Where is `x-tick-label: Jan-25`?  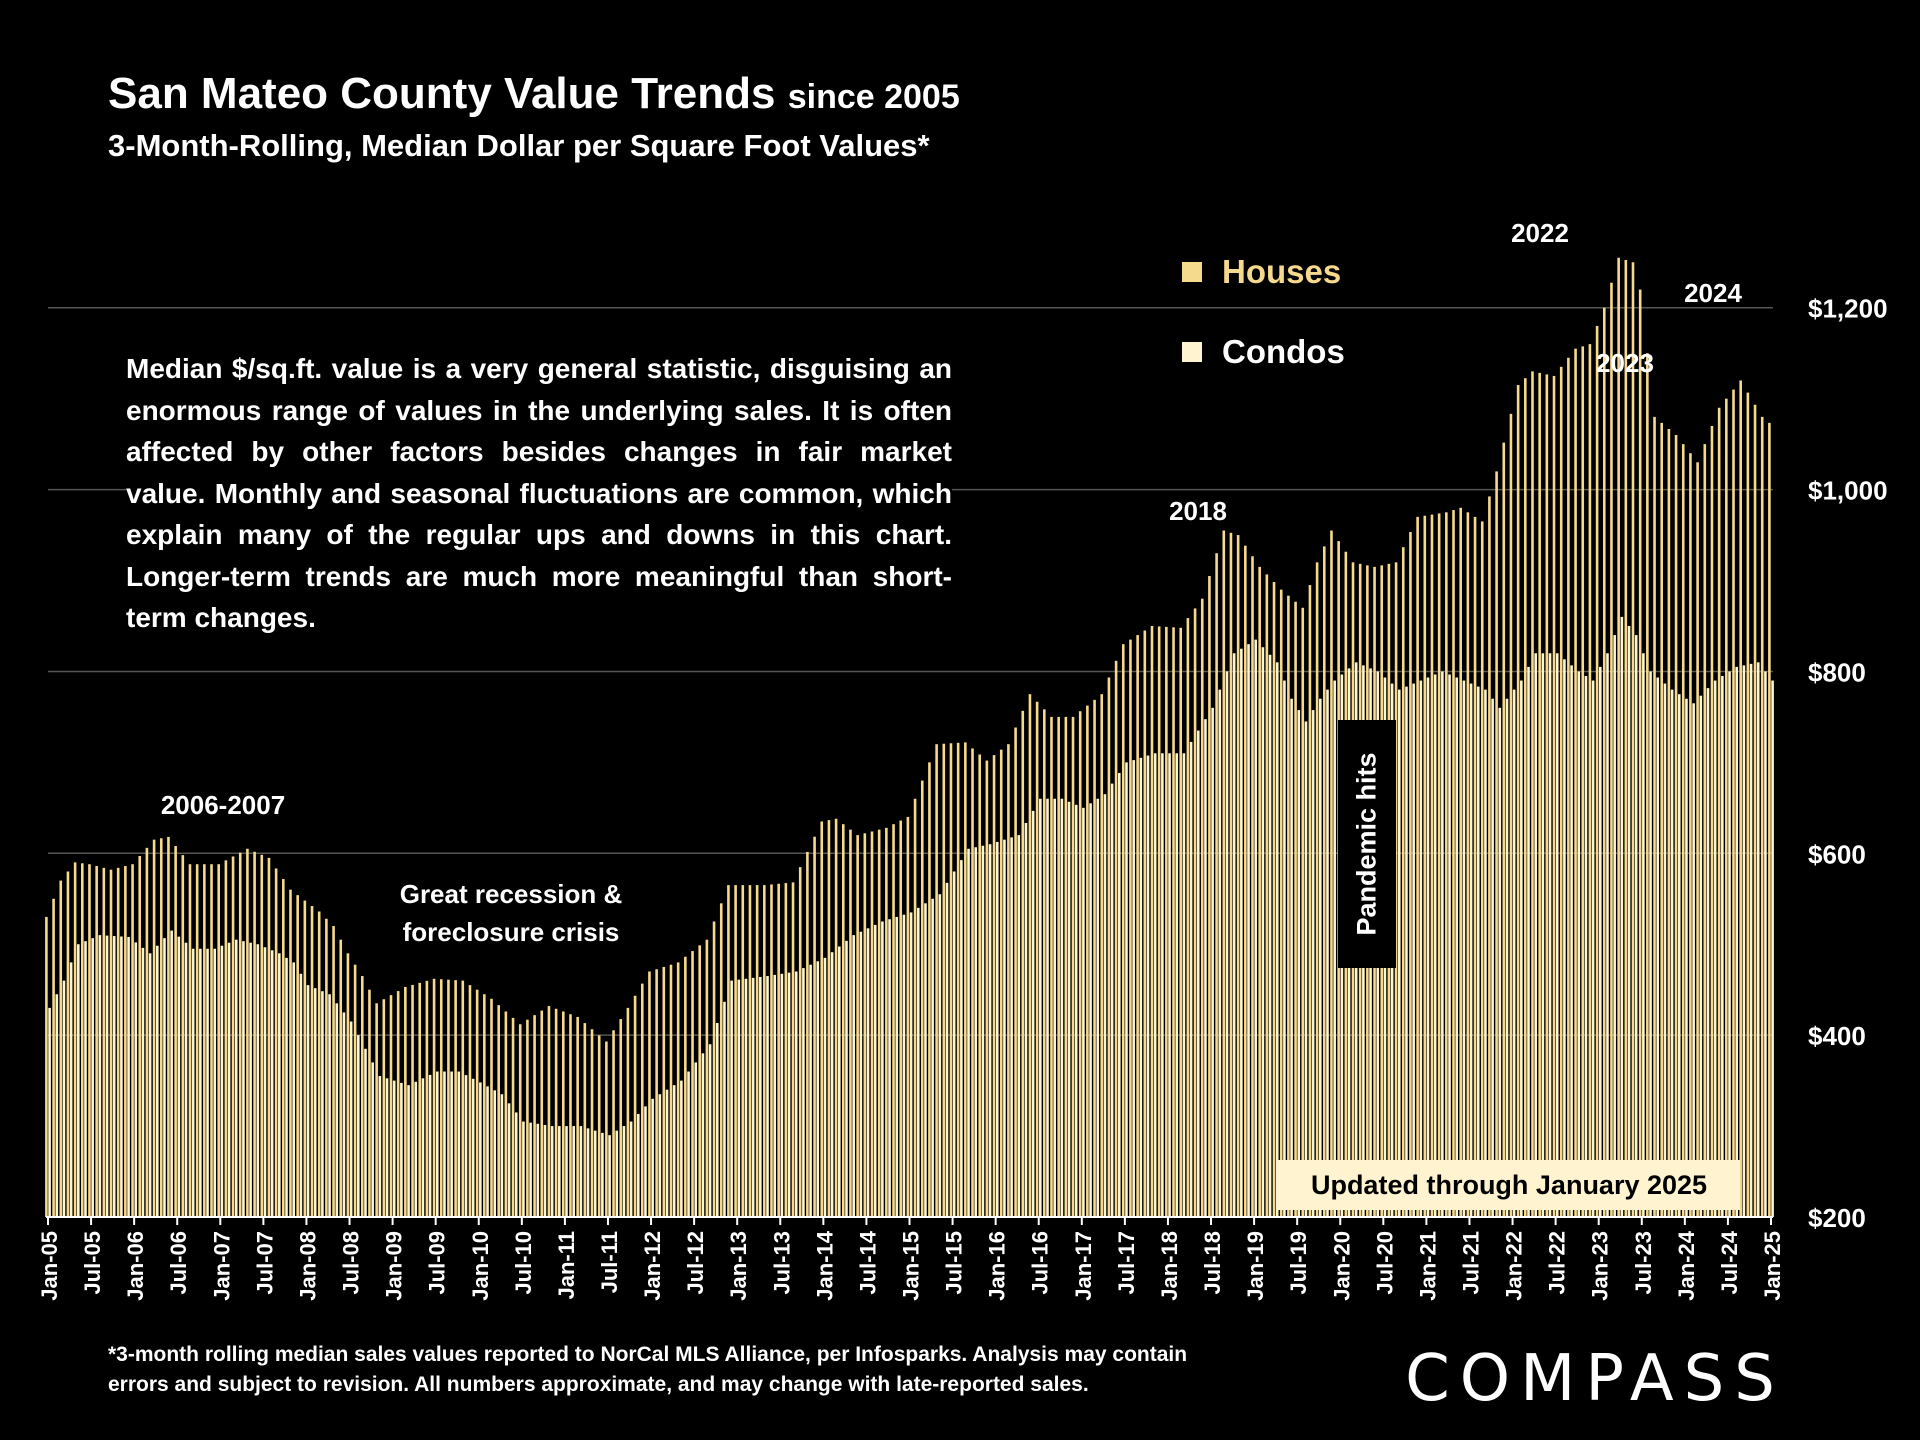
x-tick-label: Jan-25 is located at coordinates (1772, 1266).